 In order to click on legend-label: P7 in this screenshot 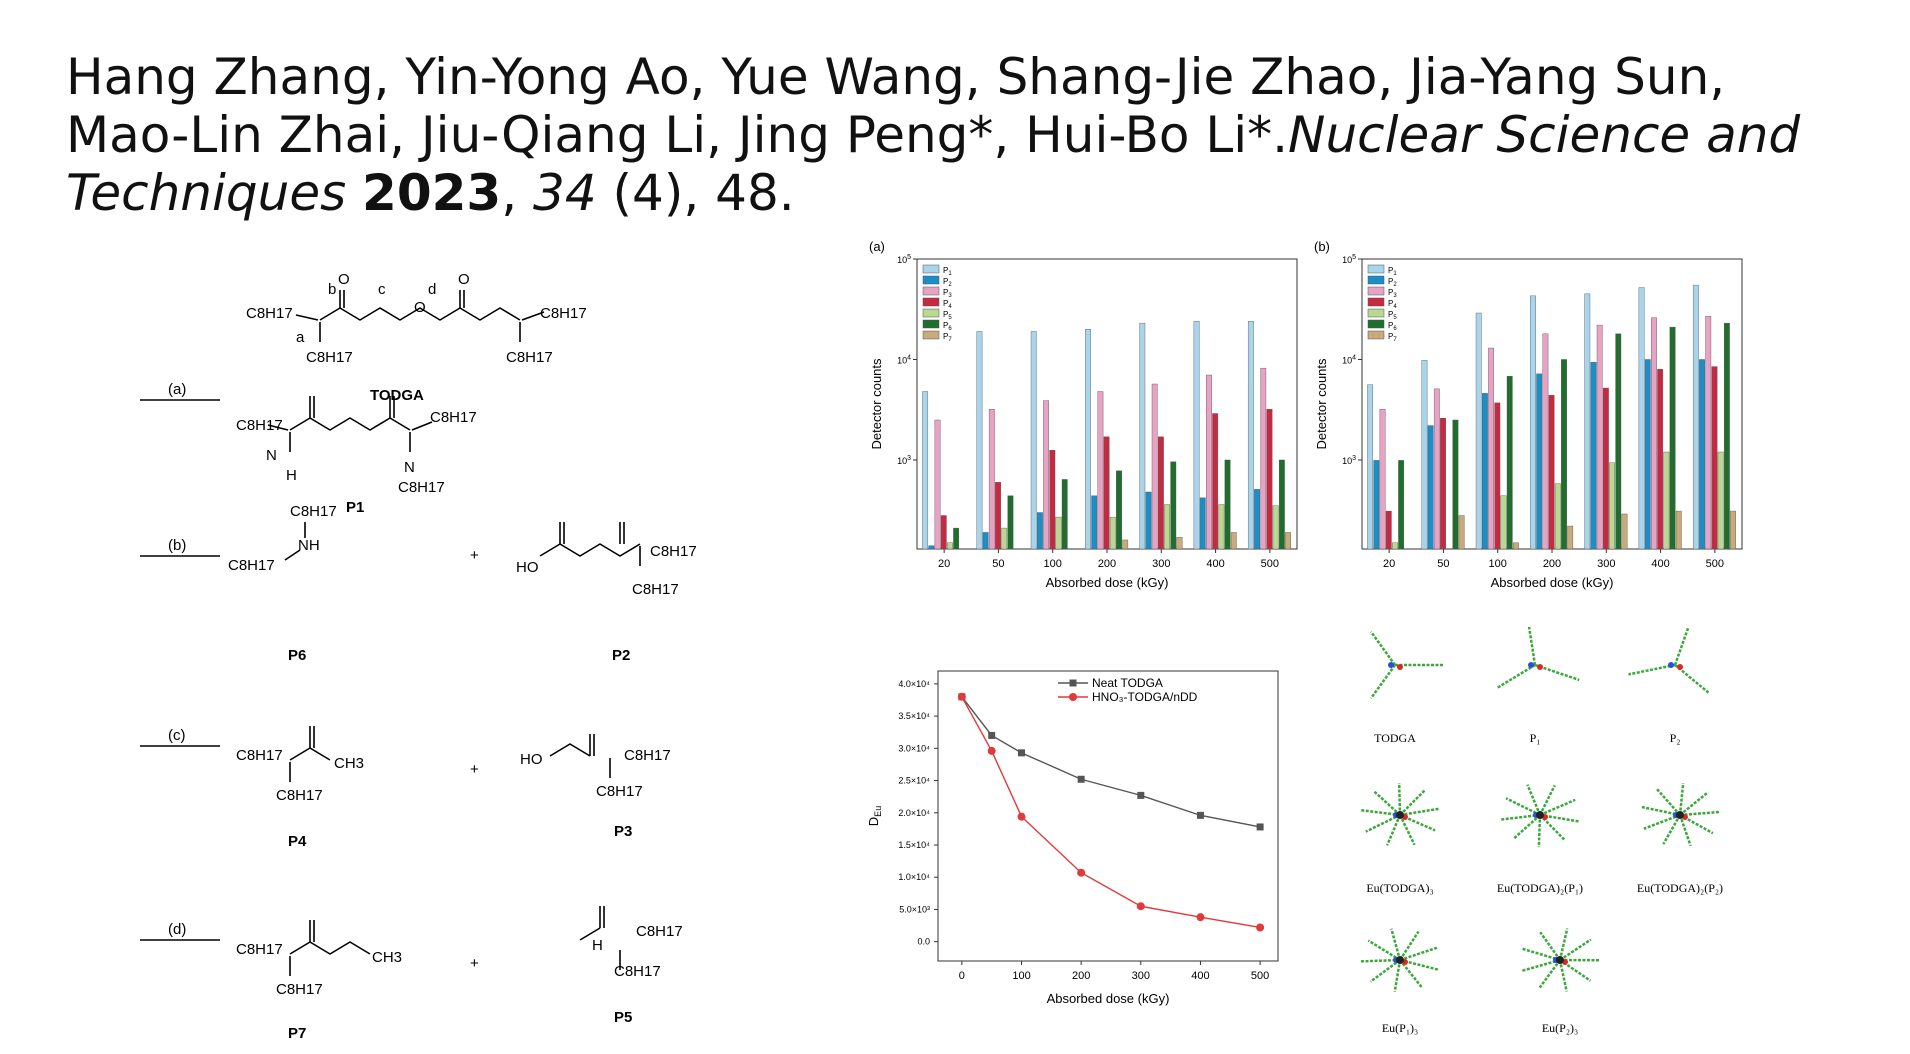, I will do `click(947, 337)`.